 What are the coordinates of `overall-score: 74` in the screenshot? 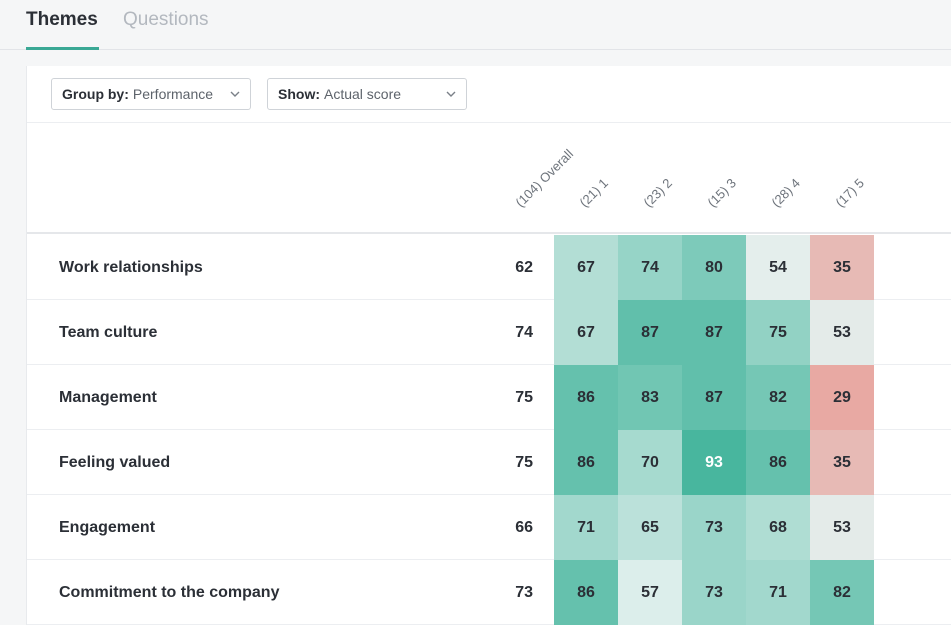 It's located at (524, 332).